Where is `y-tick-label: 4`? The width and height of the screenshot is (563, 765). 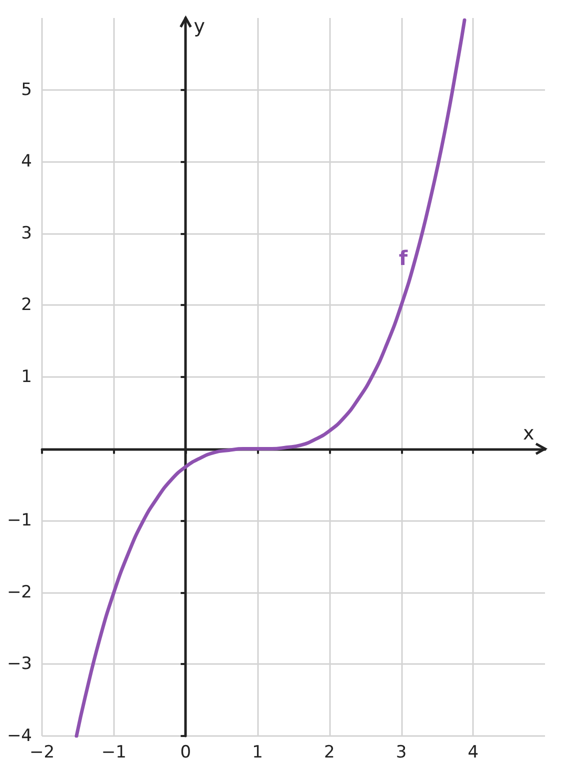 y-tick-label: 4 is located at coordinates (26, 162).